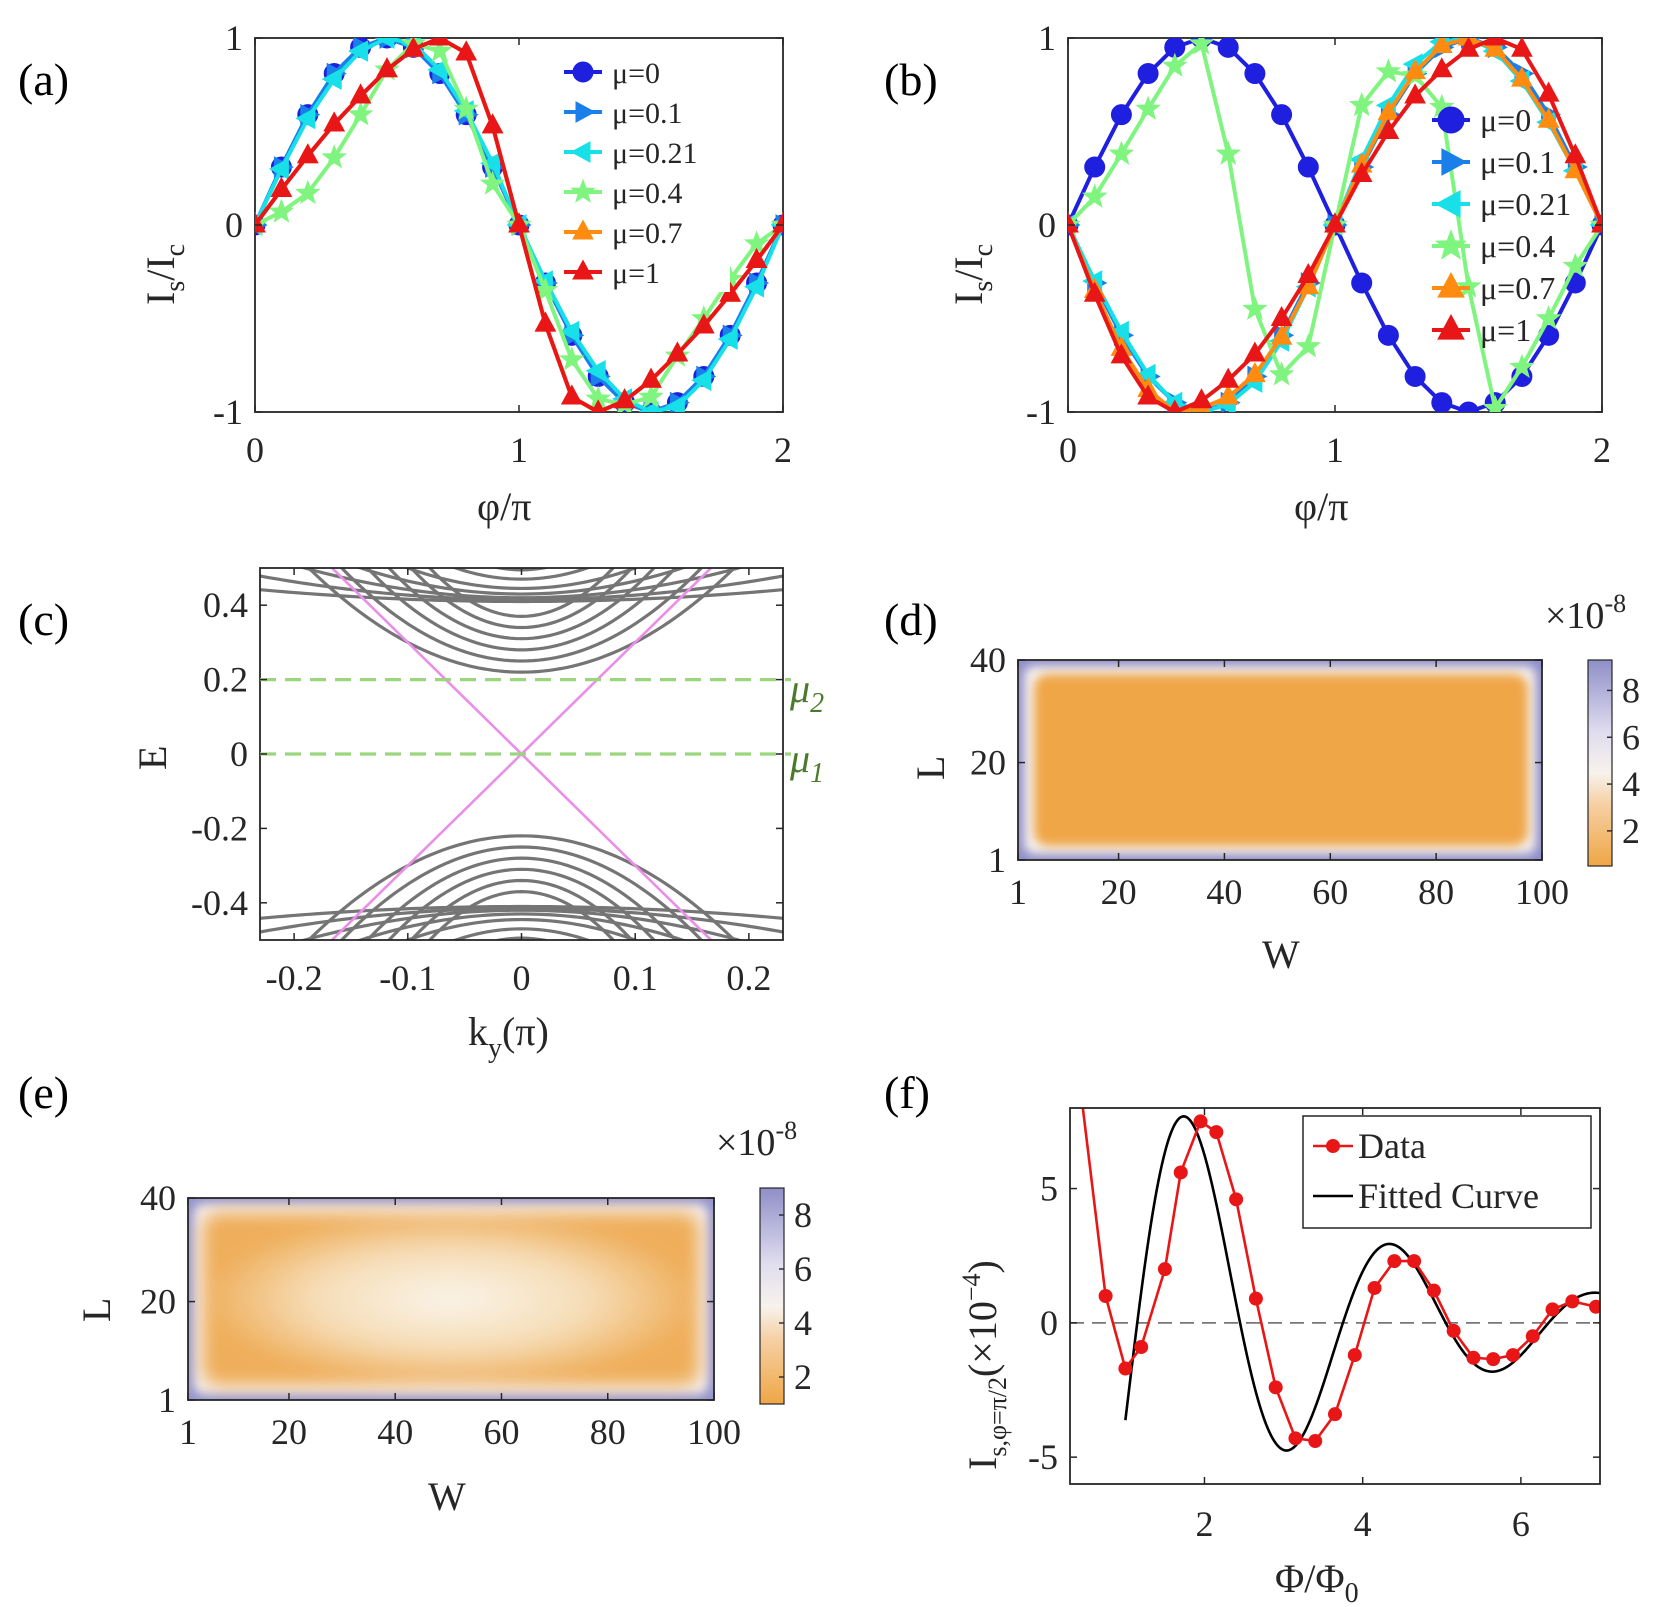  I want to click on legend-label: μ=1, so click(636, 273).